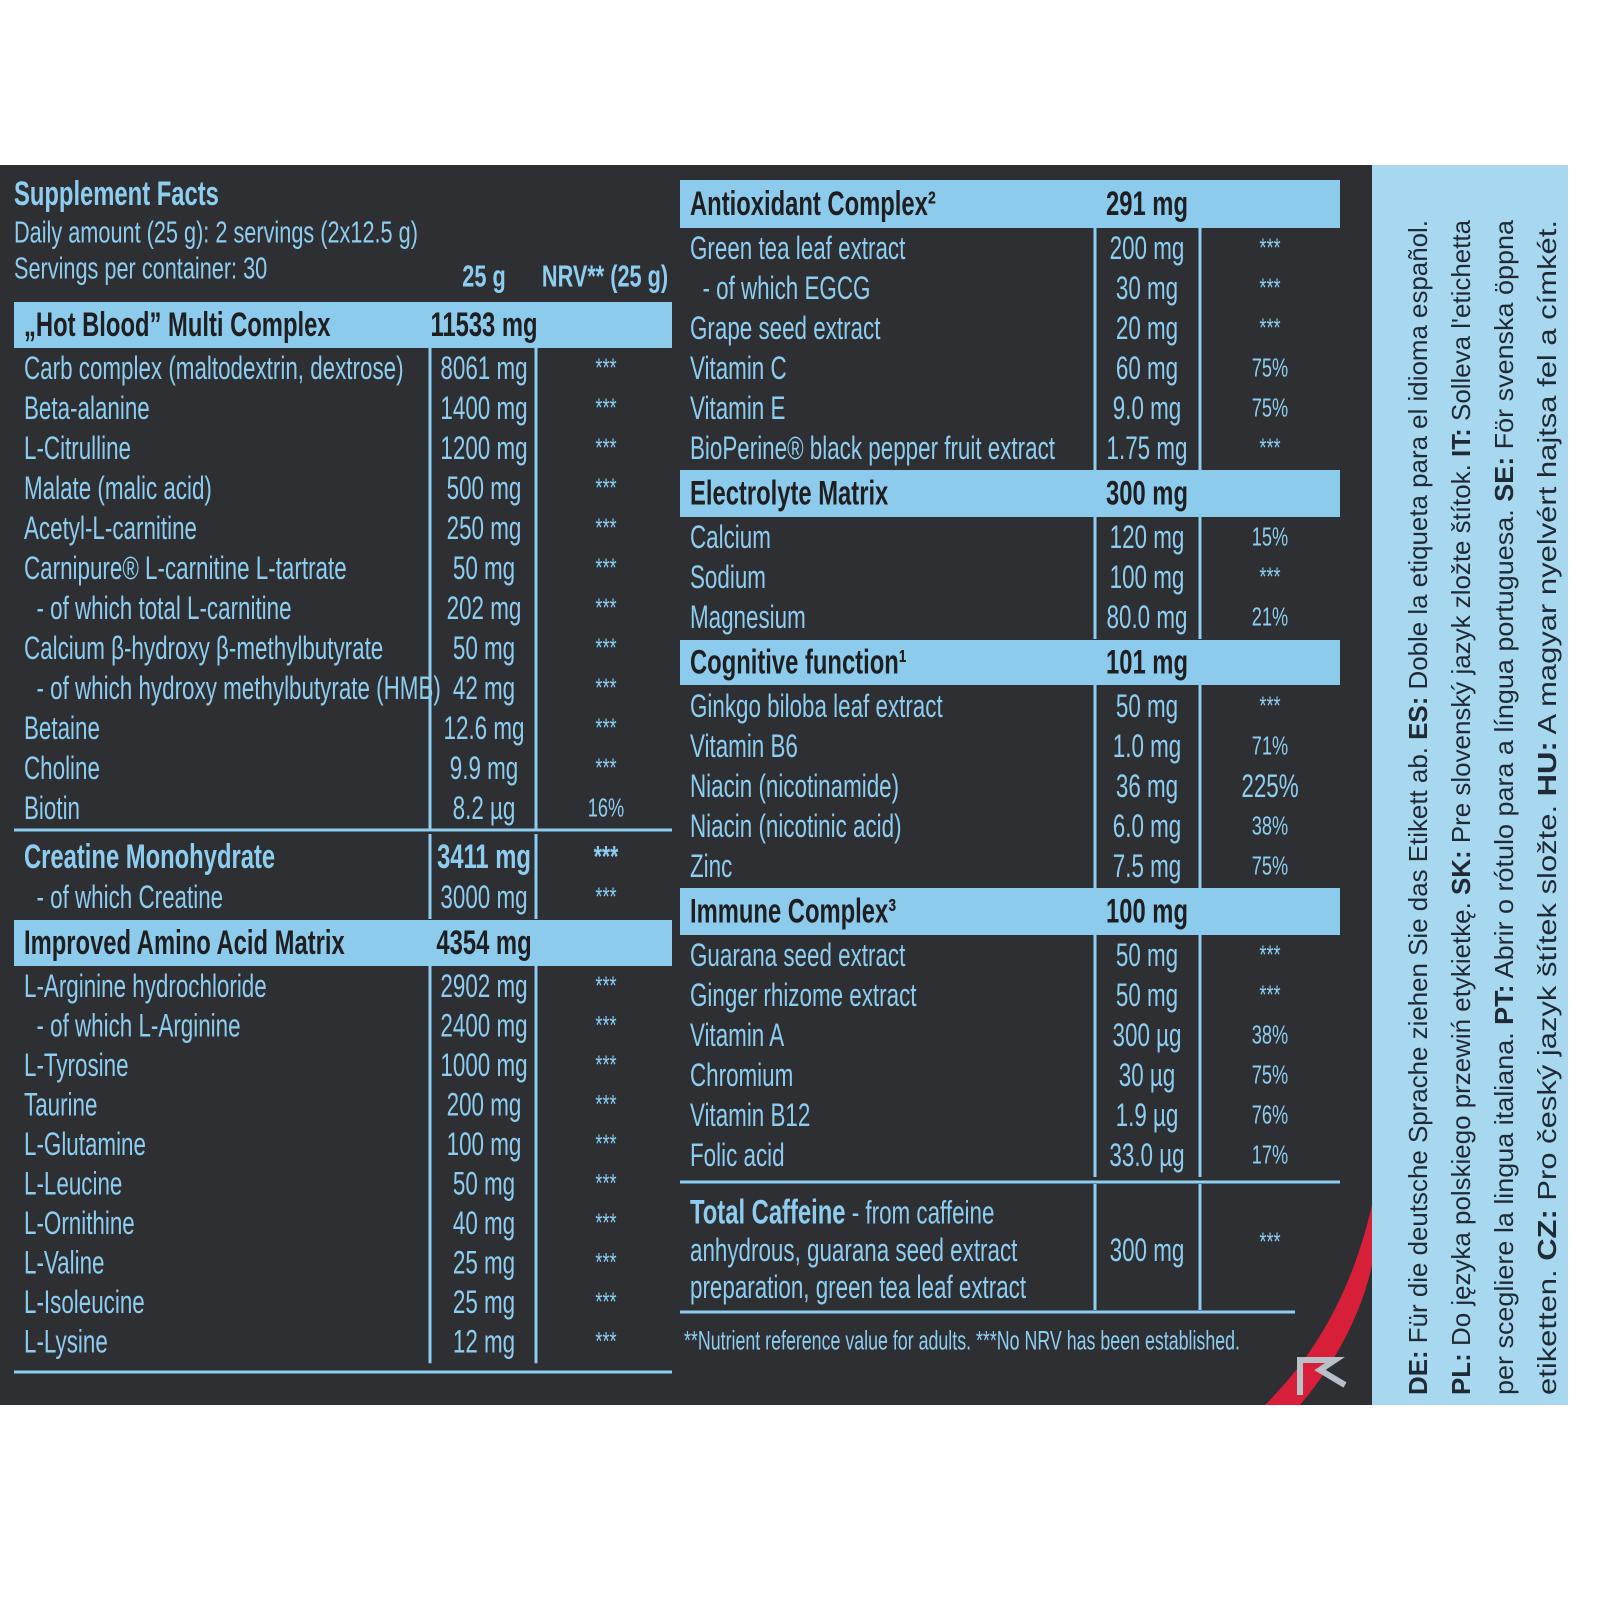 The image size is (1600, 1600). What do you see at coordinates (484, 608) in the screenshot?
I see `row-amount: 202 mg` at bounding box center [484, 608].